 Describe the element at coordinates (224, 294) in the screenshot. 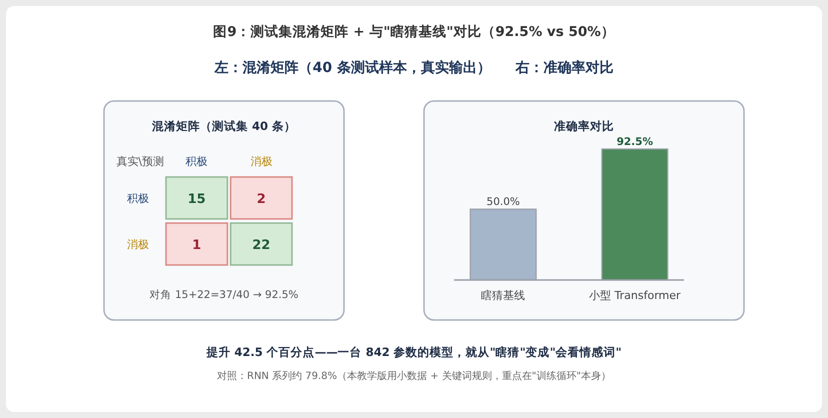

I see `text: 对角 15+22=37/40 → 92.5%` at that location.